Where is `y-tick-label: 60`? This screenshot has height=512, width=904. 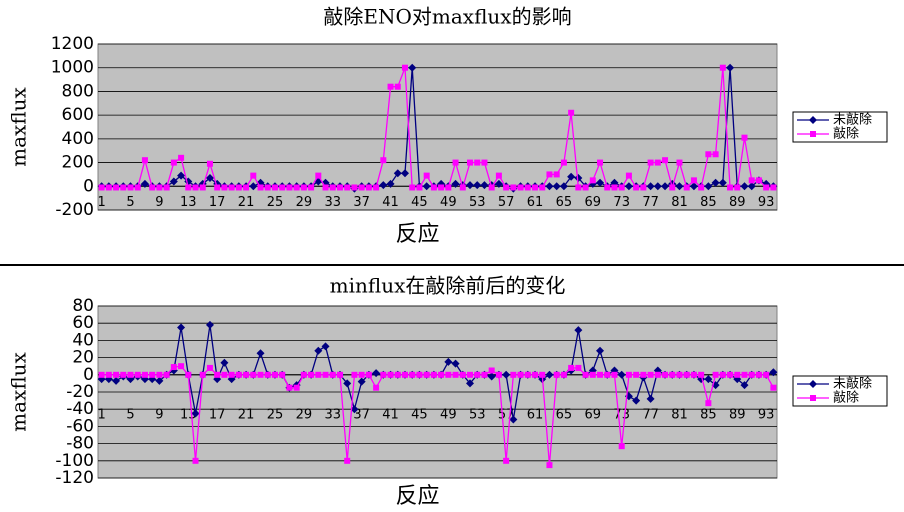
y-tick-label: 60 is located at coordinates (83, 323).